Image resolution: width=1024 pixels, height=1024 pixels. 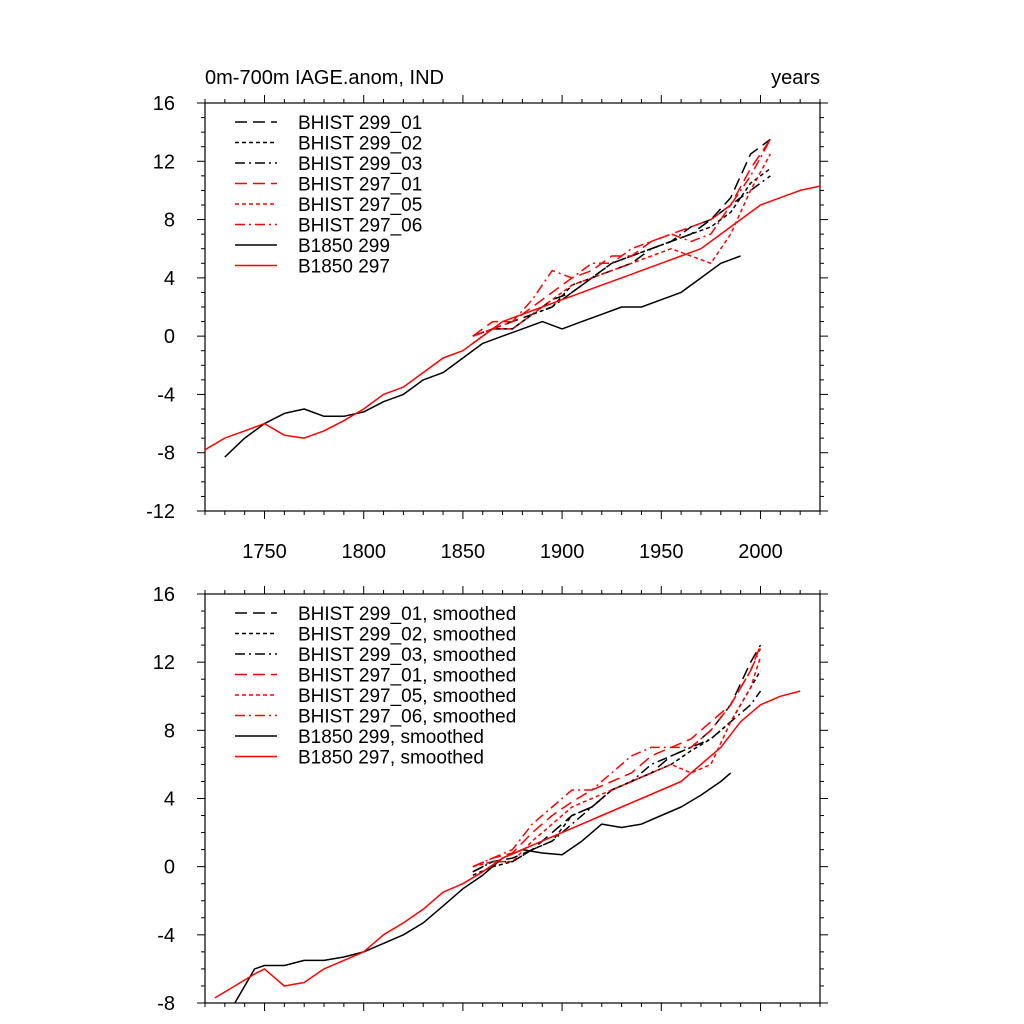 I want to click on x-tick-label: 2000, so click(x=760, y=552).